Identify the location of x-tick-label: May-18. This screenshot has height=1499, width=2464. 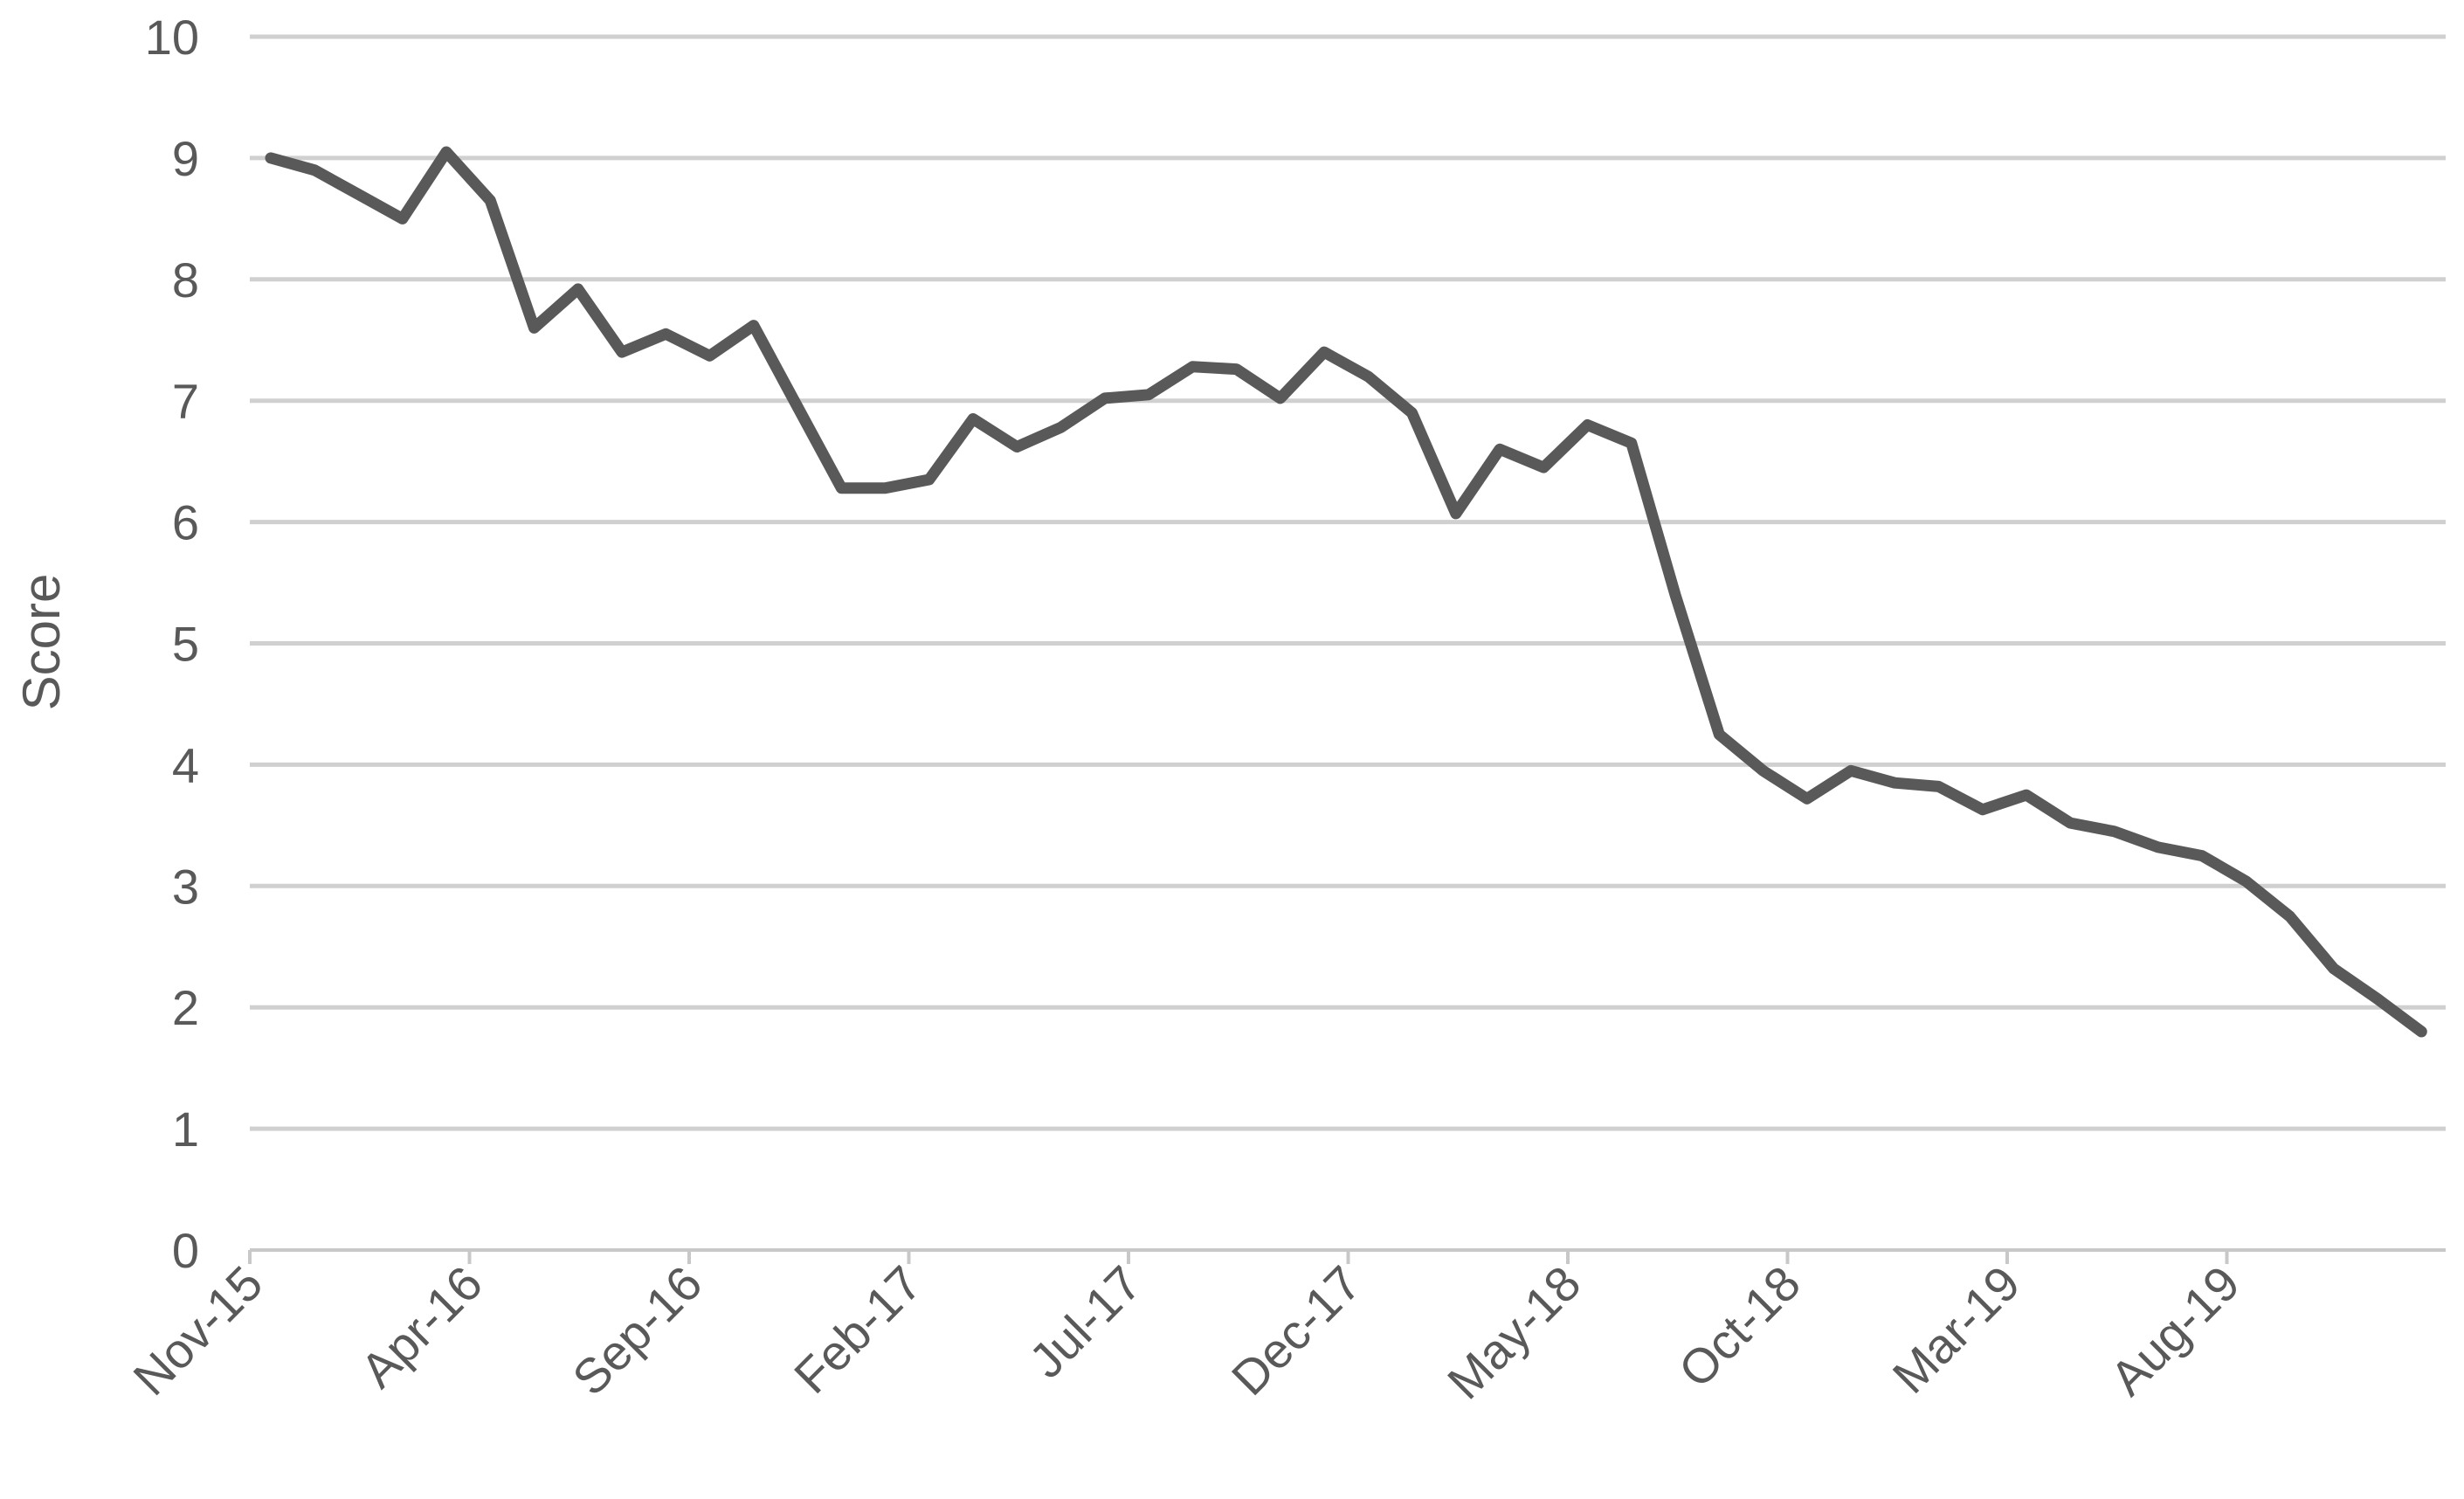
(1514, 1333).